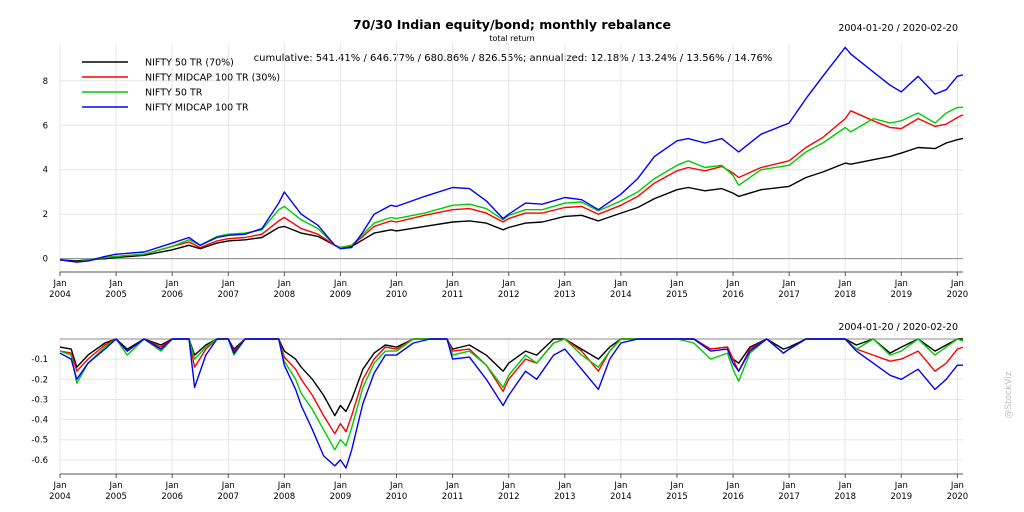 This screenshot has width=1024, height=512. I want to click on bottom-x-tick-year: 2010, so click(397, 497).